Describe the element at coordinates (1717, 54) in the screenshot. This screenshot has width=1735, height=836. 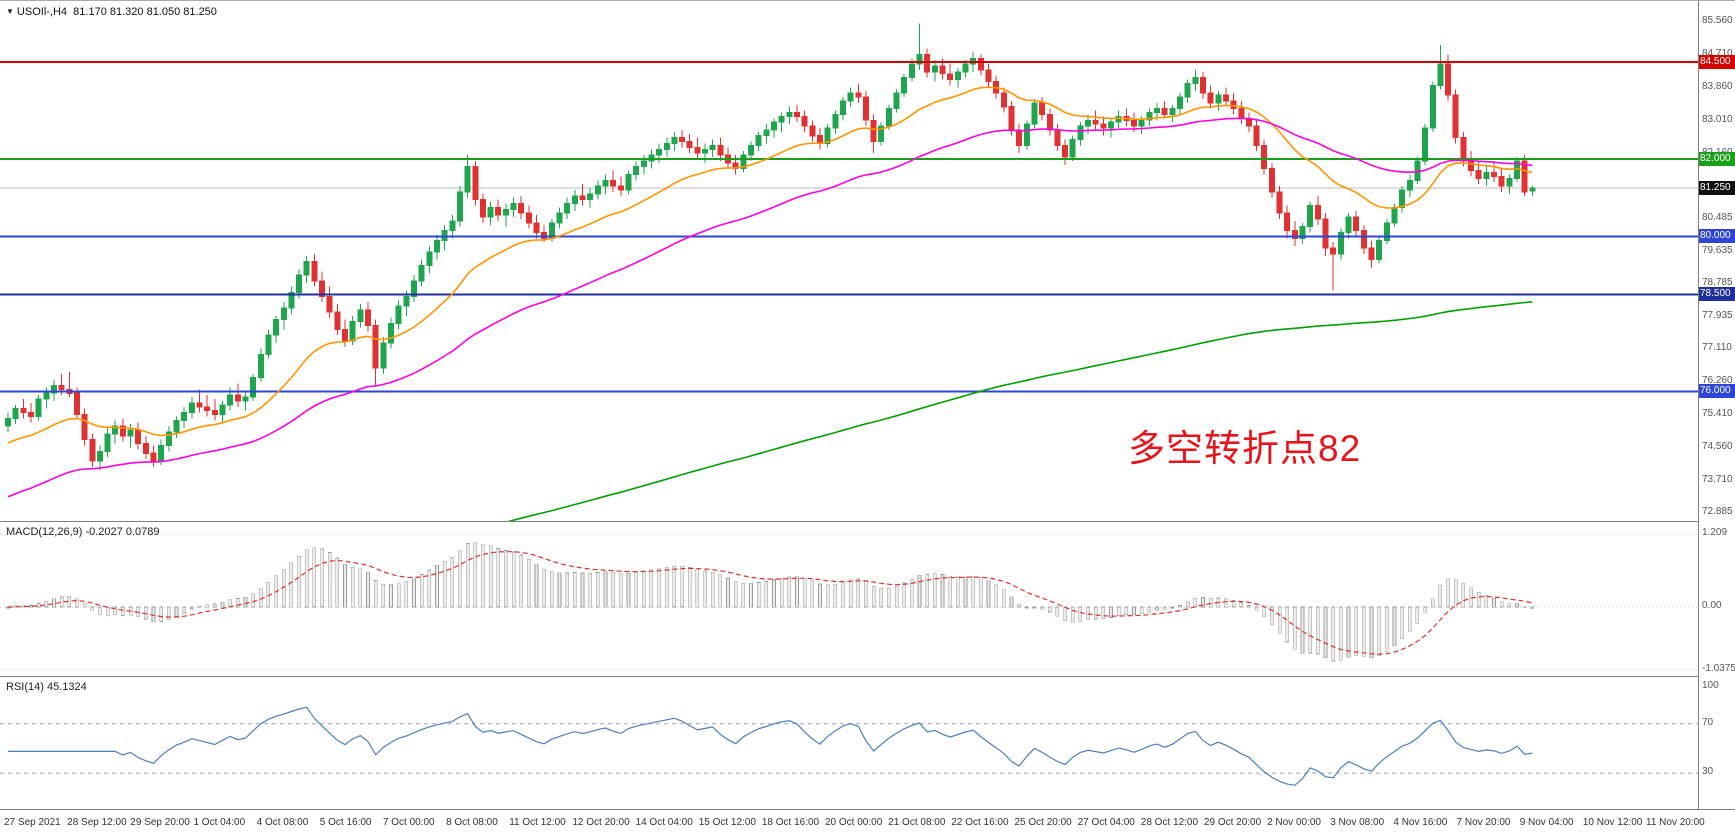
I see `axis-tick-label: 84.710` at that location.